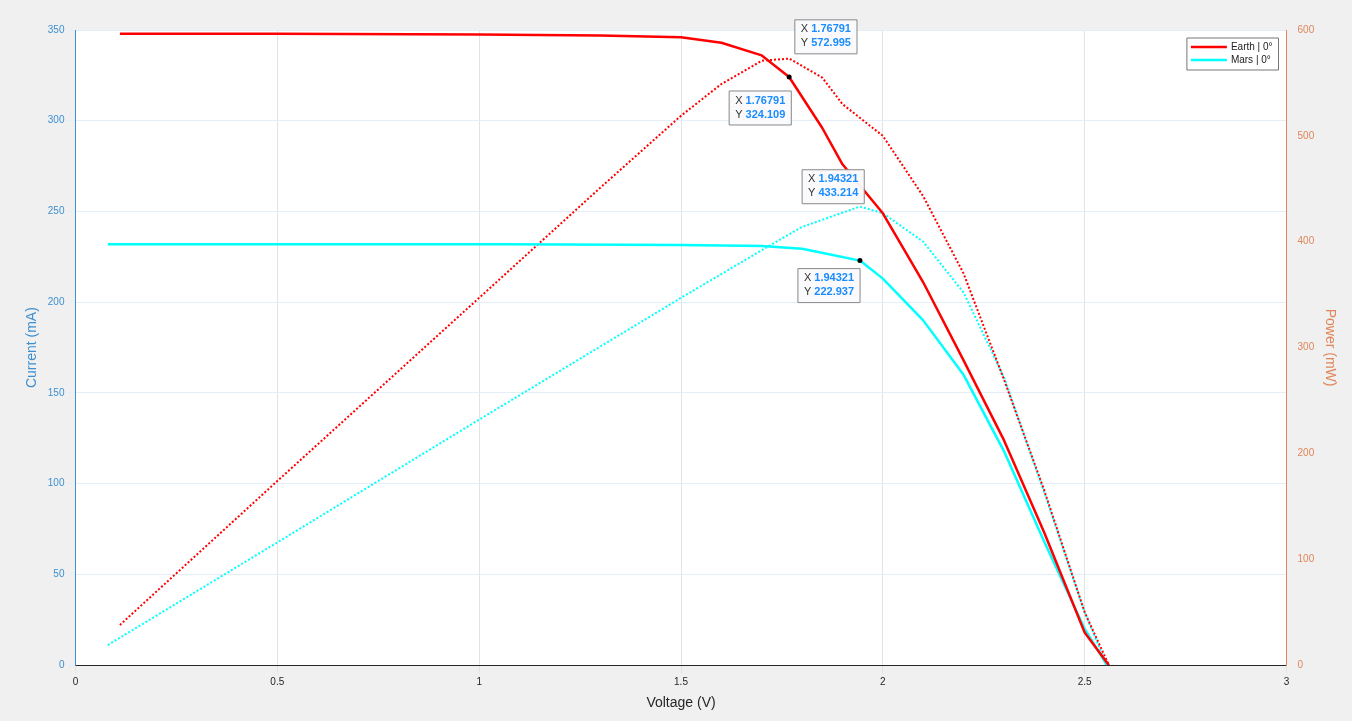 The width and height of the screenshot is (1352, 721). What do you see at coordinates (1306, 29) in the screenshot?
I see `y2-tick-label: 600` at bounding box center [1306, 29].